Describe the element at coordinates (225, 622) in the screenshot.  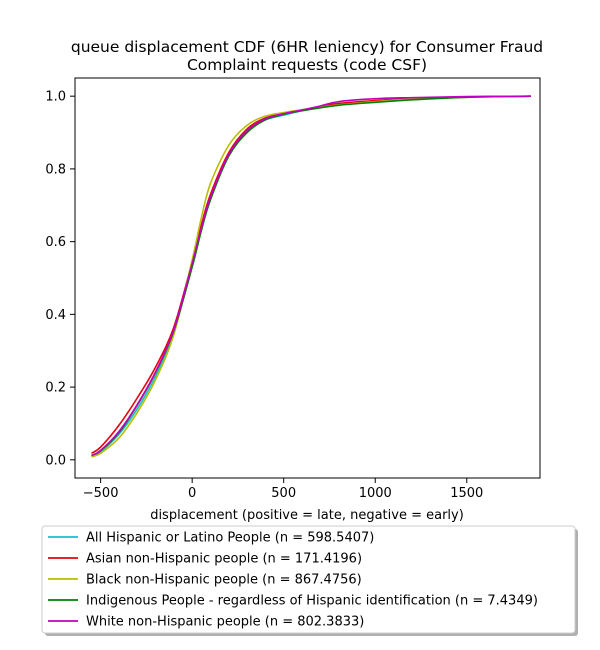
I see `legend-label-5: White non-Hispanic people (n = 802.3833)` at that location.